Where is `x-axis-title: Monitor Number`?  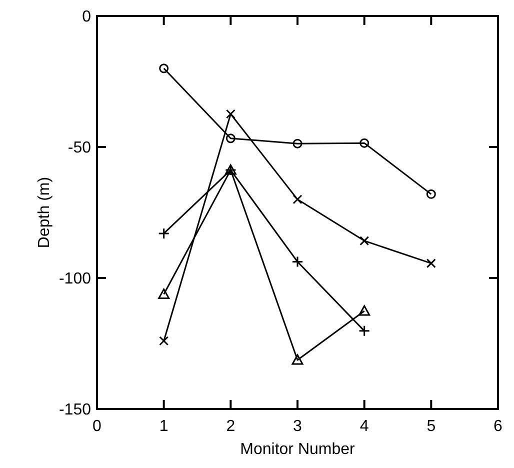
x-axis-title: Monitor Number is located at coordinates (298, 449).